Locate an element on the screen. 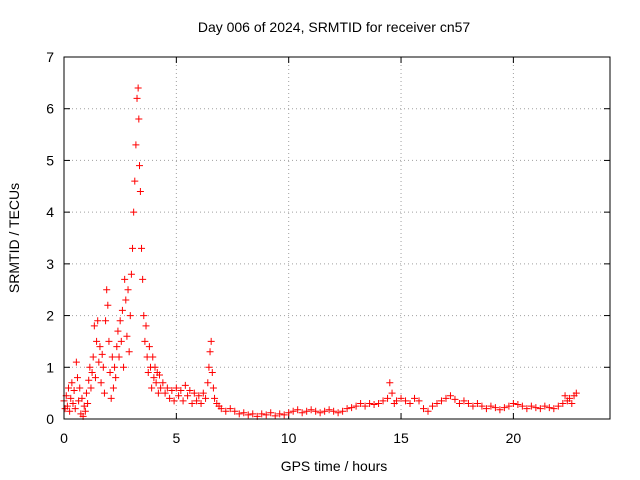 The width and height of the screenshot is (640, 480). y-tick-label: 4 is located at coordinates (50, 212).